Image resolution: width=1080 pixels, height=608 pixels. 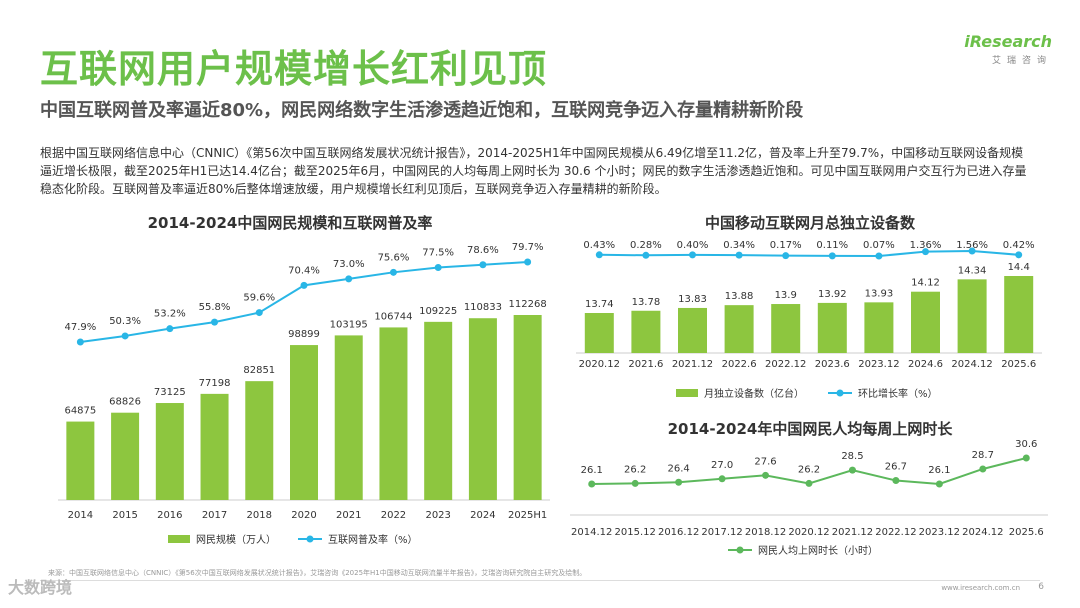 I want to click on chart1-tick-label: 2014, so click(x=80, y=515).